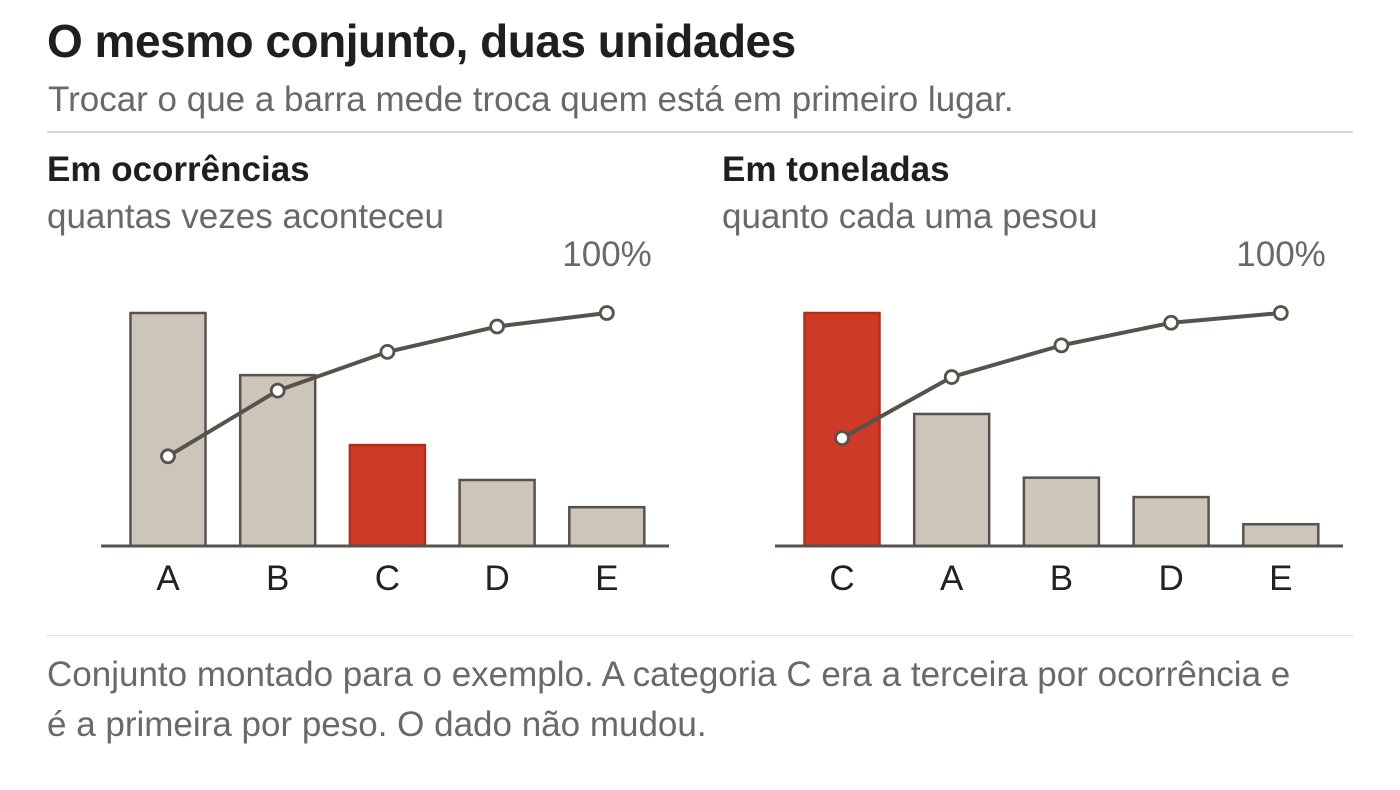  I want to click on panel-subtitle-tonnes: quanto cada uma pesou, so click(910, 216).